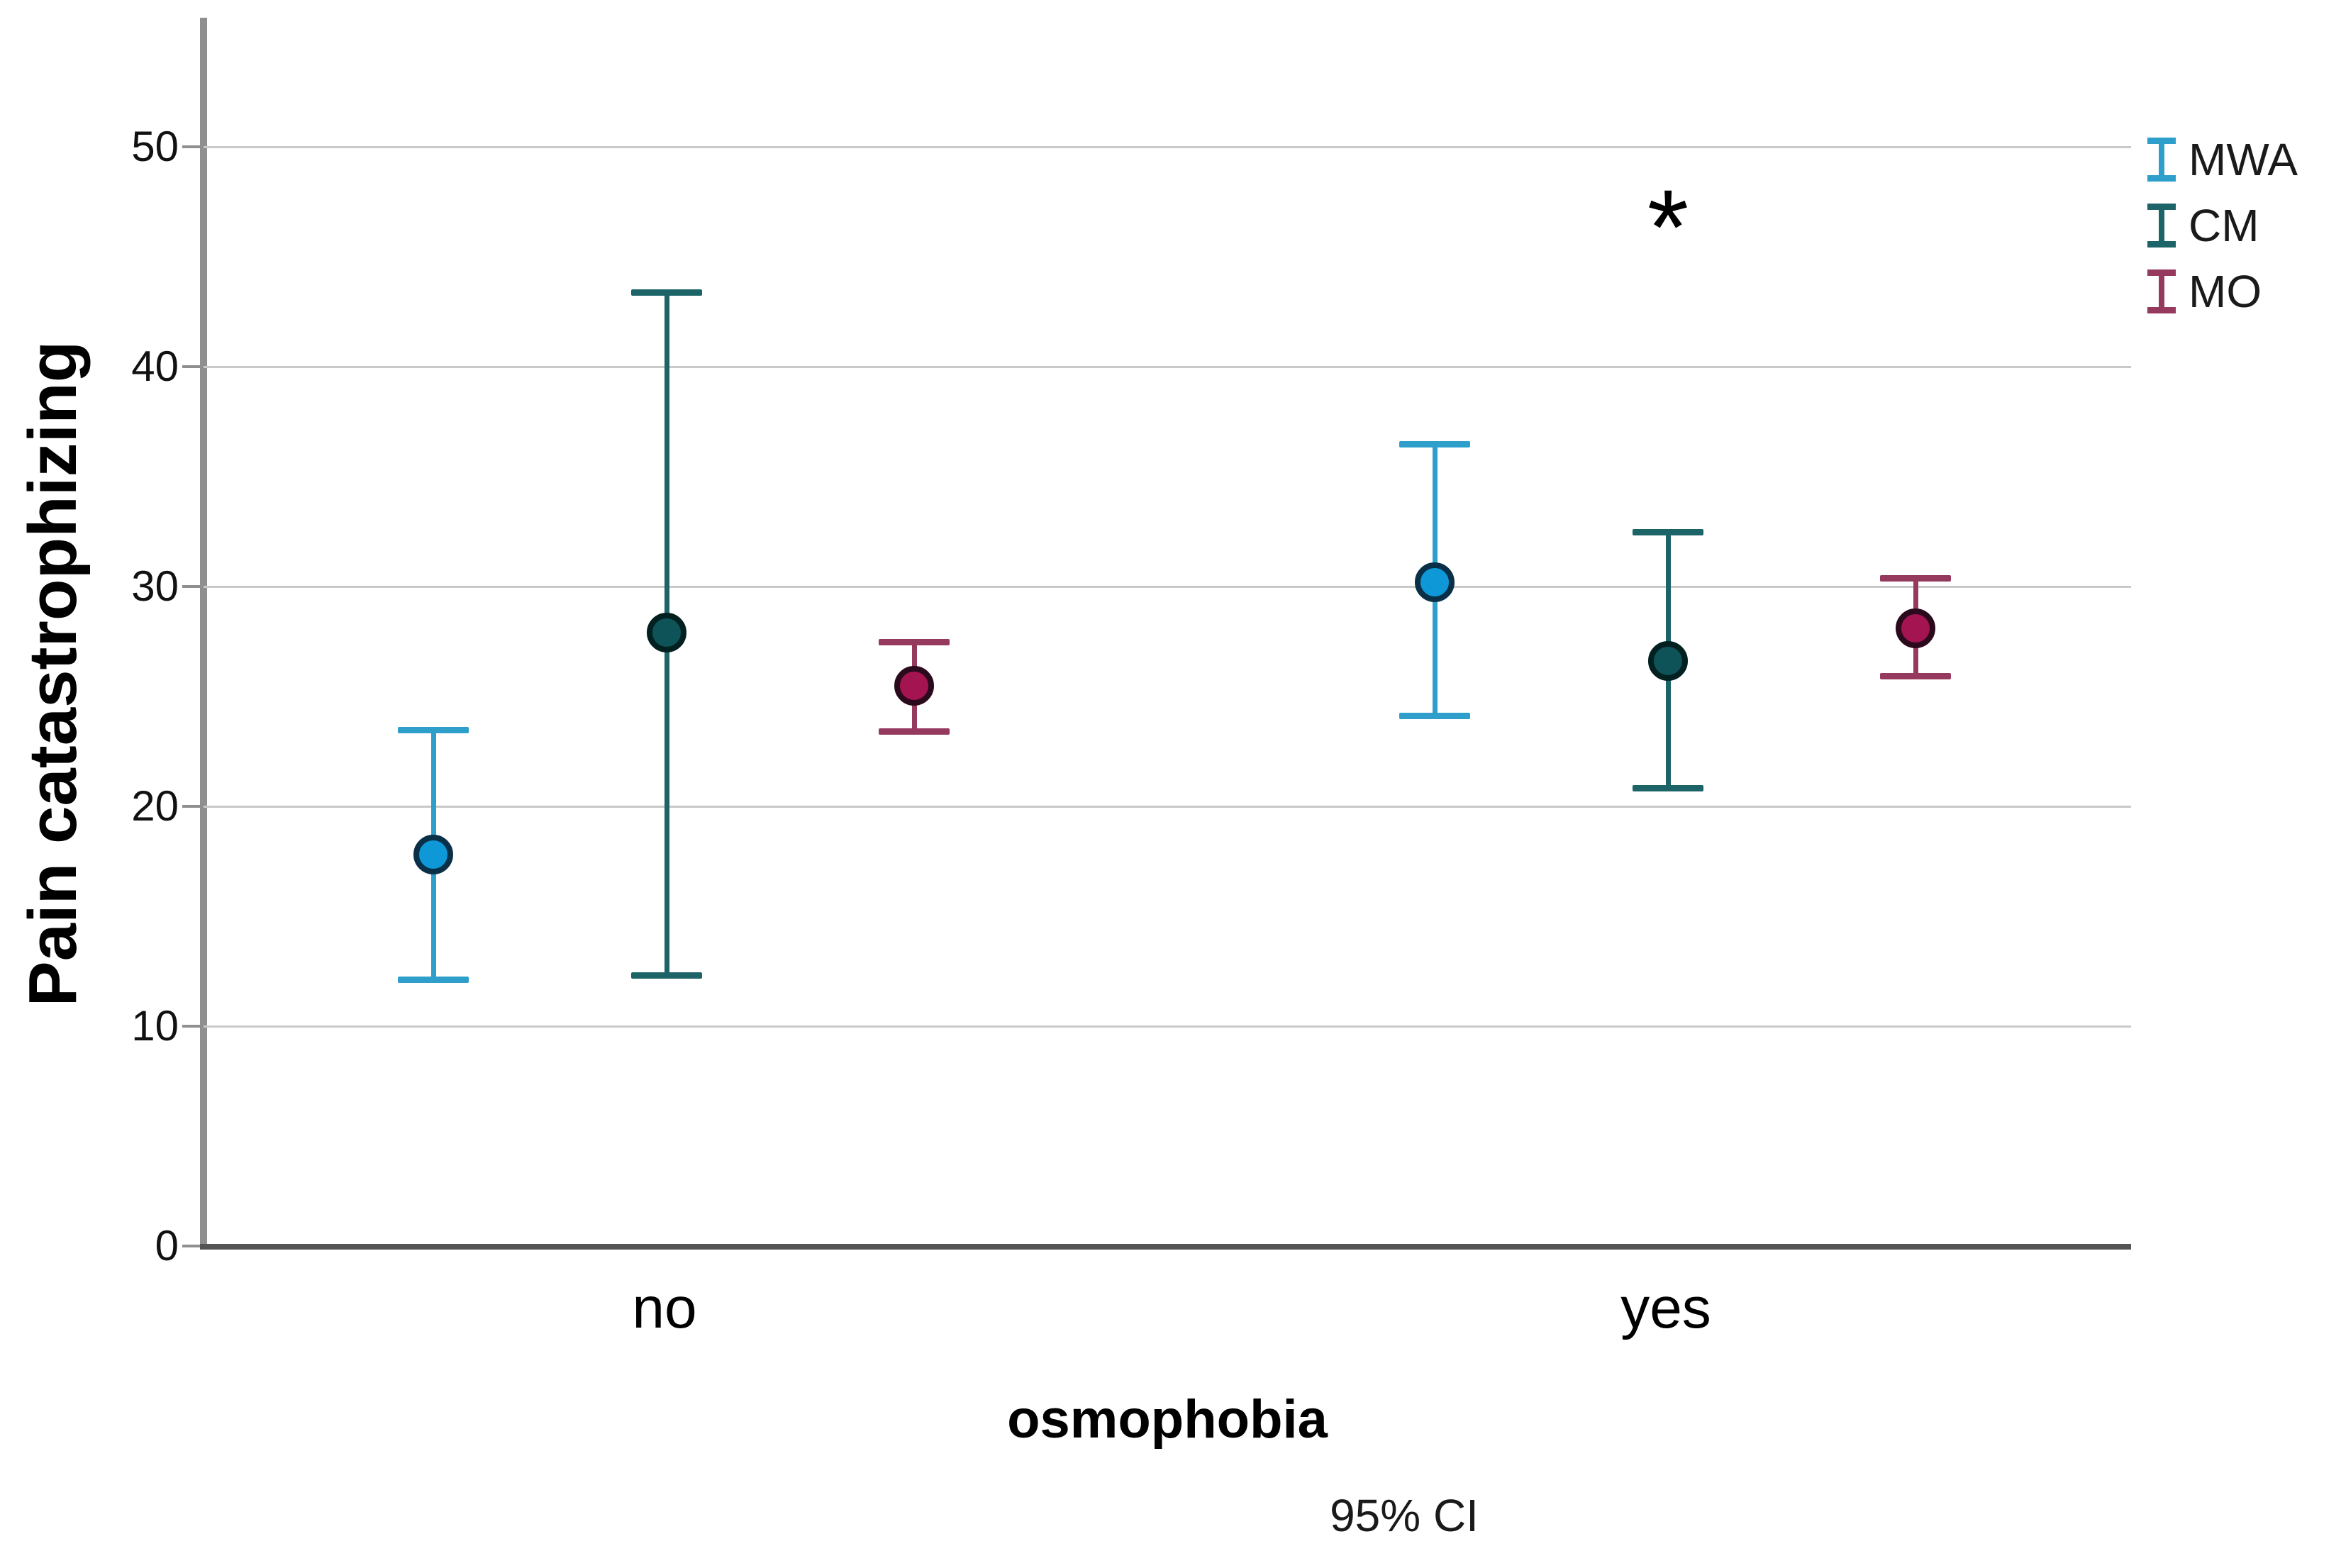 Image resolution: width=2341 pixels, height=1568 pixels. What do you see at coordinates (1165, 1247) in the screenshot?
I see `x-axis-line` at bounding box center [1165, 1247].